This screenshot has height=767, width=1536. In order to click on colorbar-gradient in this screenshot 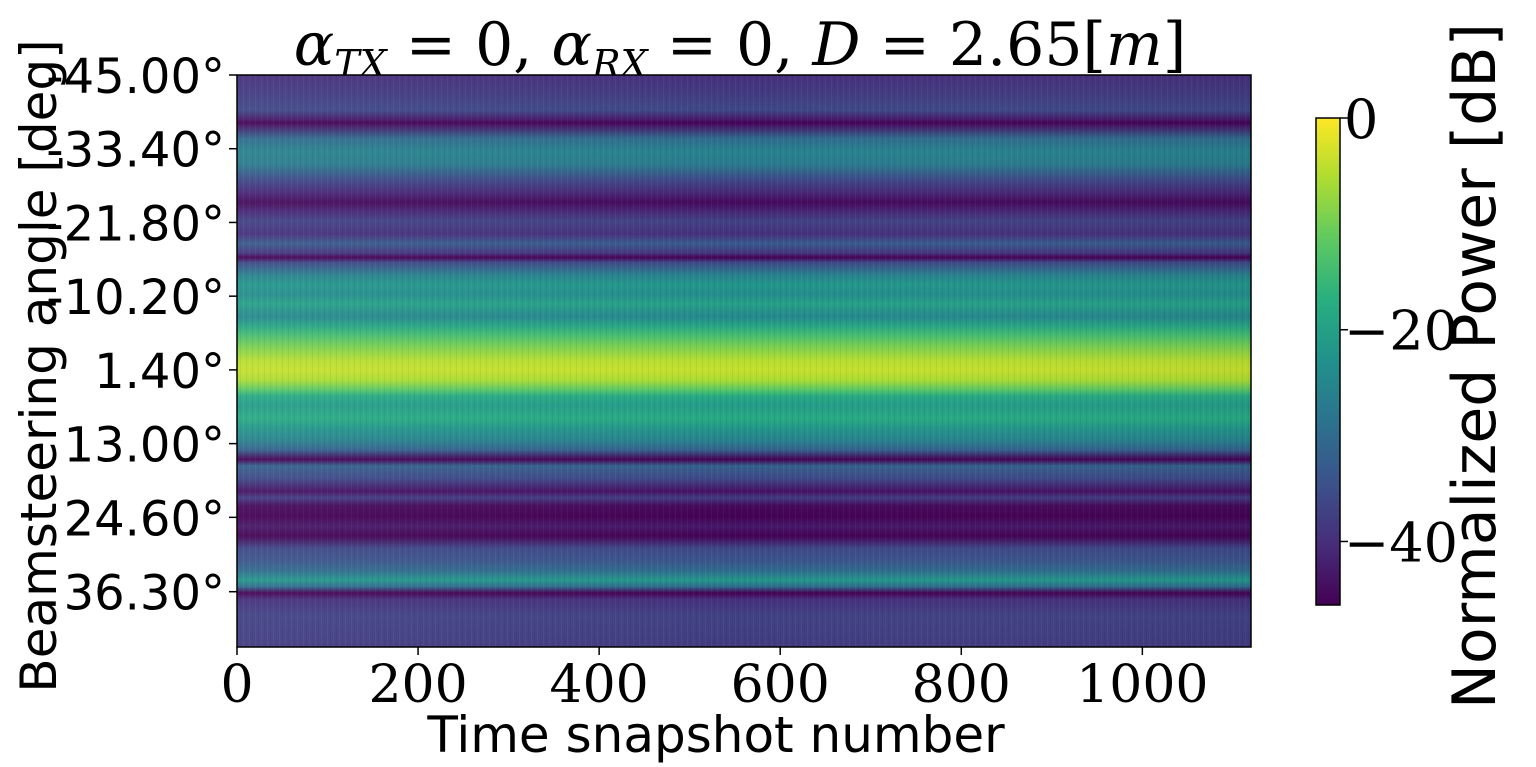, I will do `click(1328, 361)`.